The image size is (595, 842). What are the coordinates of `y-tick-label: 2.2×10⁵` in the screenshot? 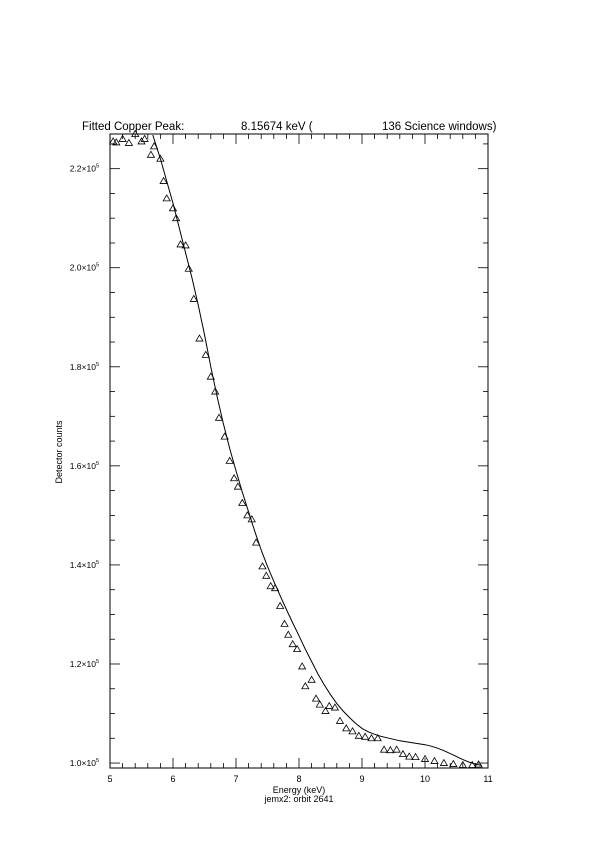 It's located at (84, 169).